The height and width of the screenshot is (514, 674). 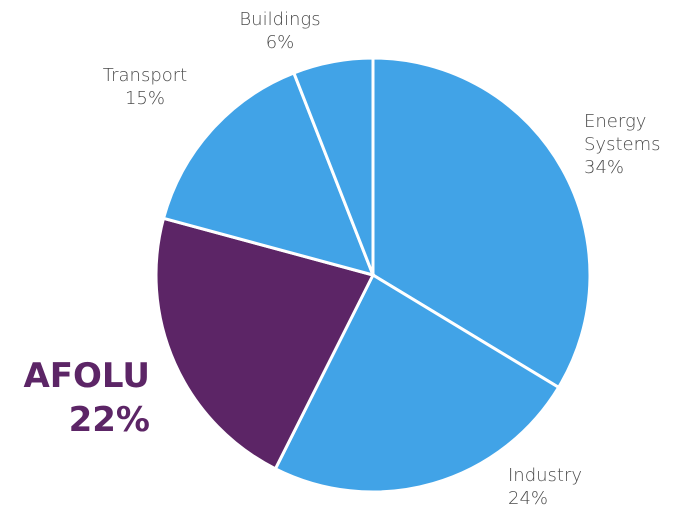 I want to click on value-label: 15%, so click(x=144, y=98).